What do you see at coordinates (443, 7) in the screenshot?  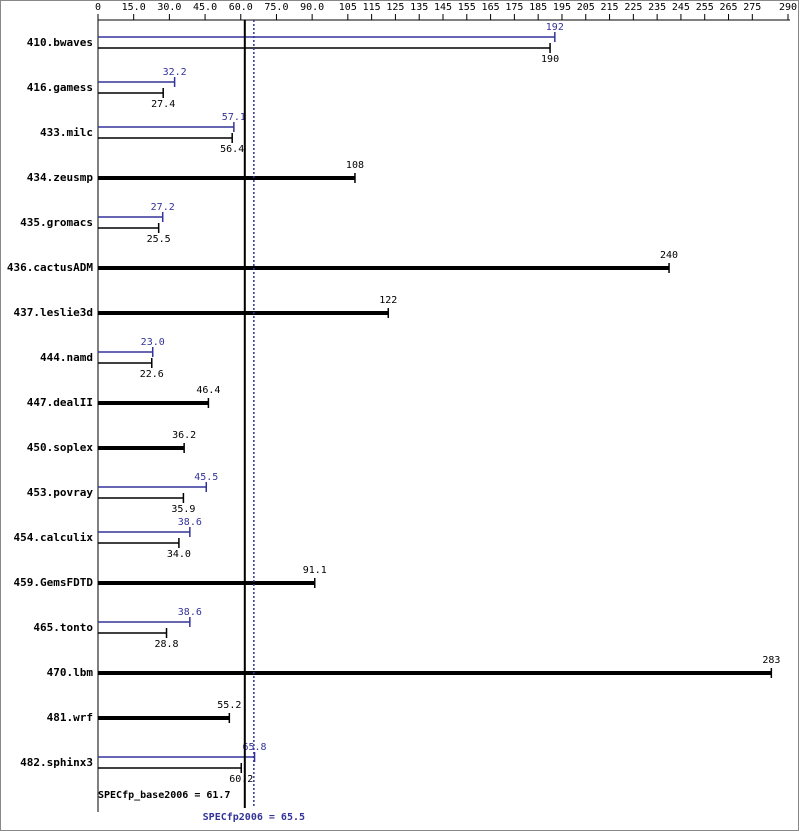 I see `x-tick-label: 145` at bounding box center [443, 7].